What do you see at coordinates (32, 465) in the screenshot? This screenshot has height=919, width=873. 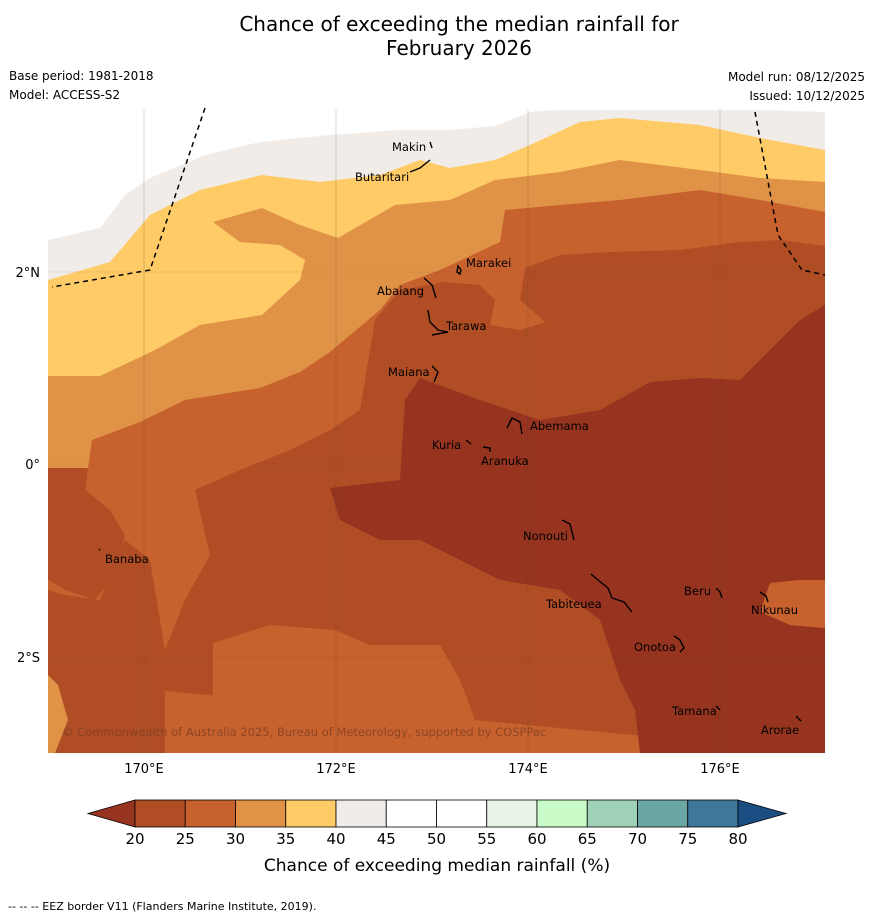 I see `y-tick-0: 0°` at bounding box center [32, 465].